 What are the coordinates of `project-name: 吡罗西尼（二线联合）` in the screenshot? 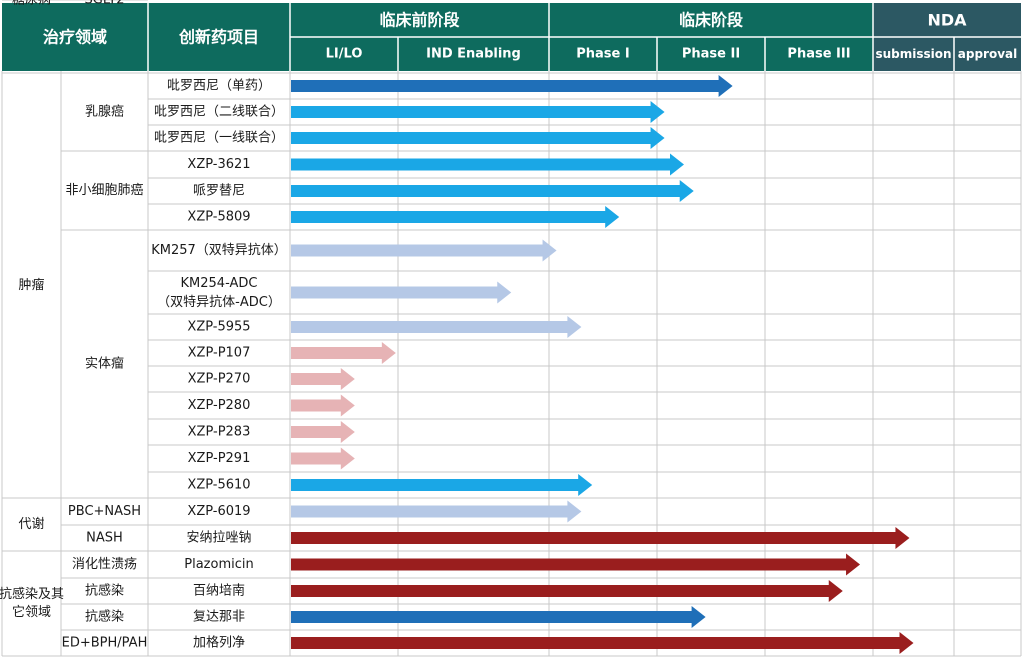 It's located at (219, 112).